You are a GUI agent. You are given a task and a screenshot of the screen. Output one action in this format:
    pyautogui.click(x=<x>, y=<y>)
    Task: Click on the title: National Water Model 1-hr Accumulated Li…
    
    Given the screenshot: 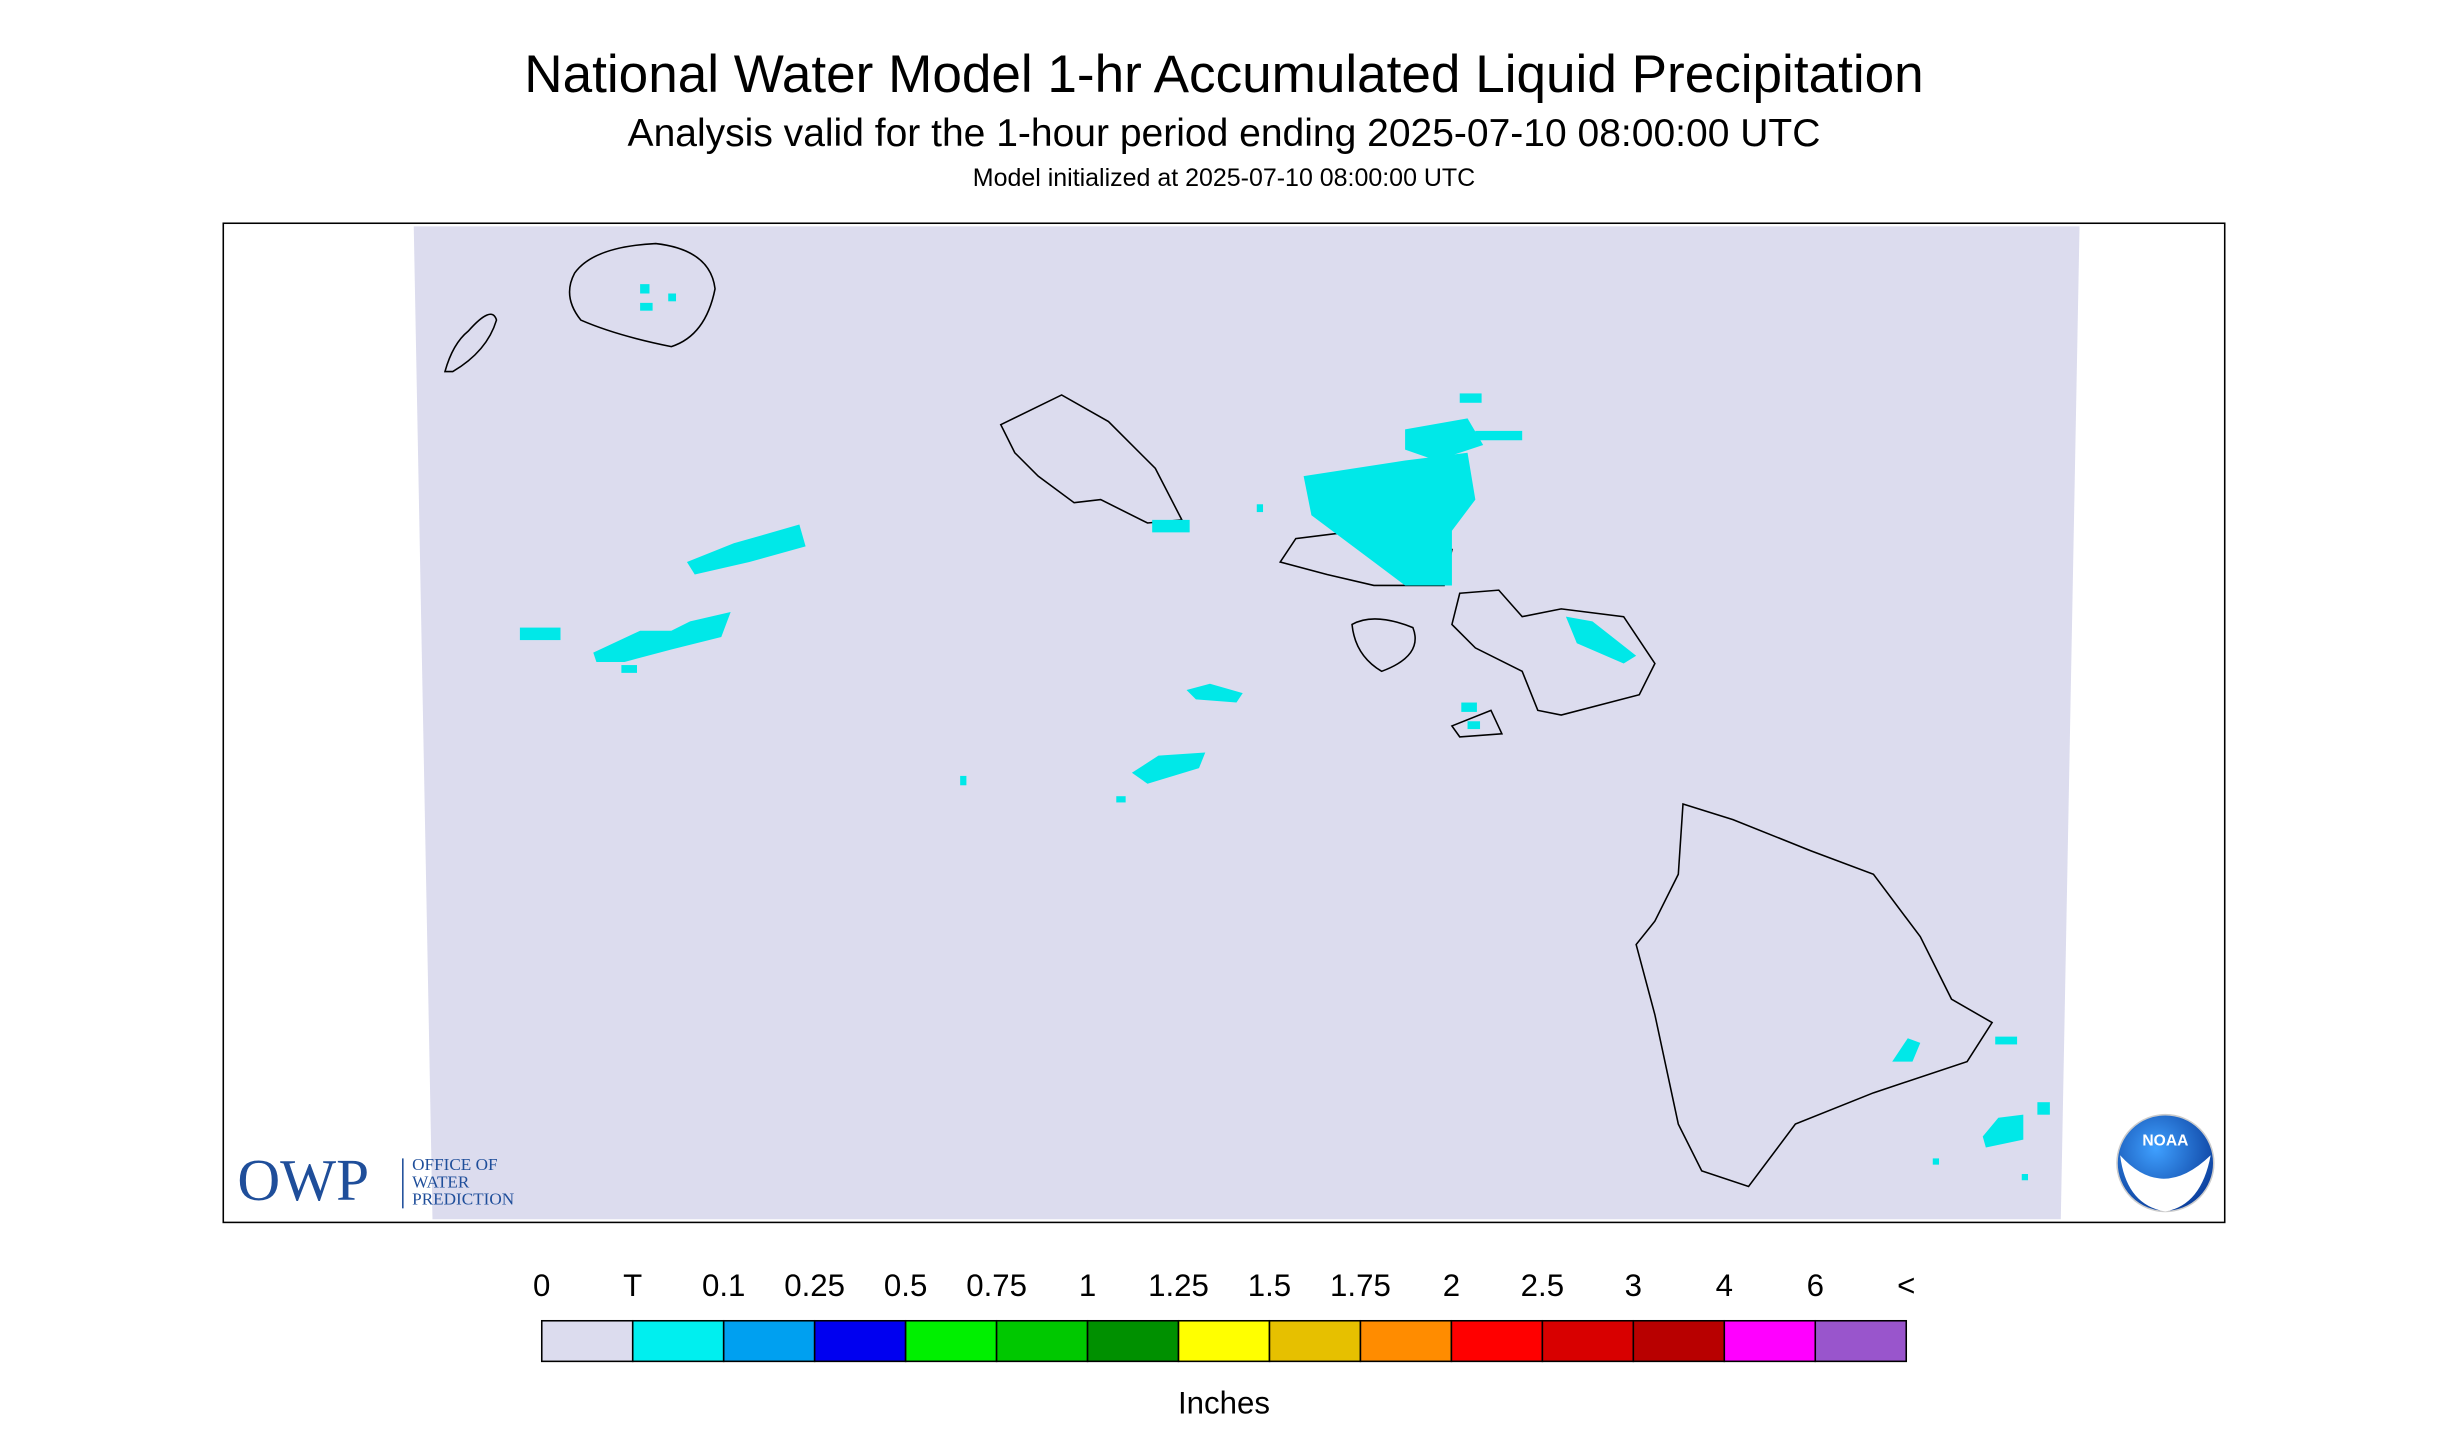 What is the action you would take?
    pyautogui.click(x=1223, y=74)
    